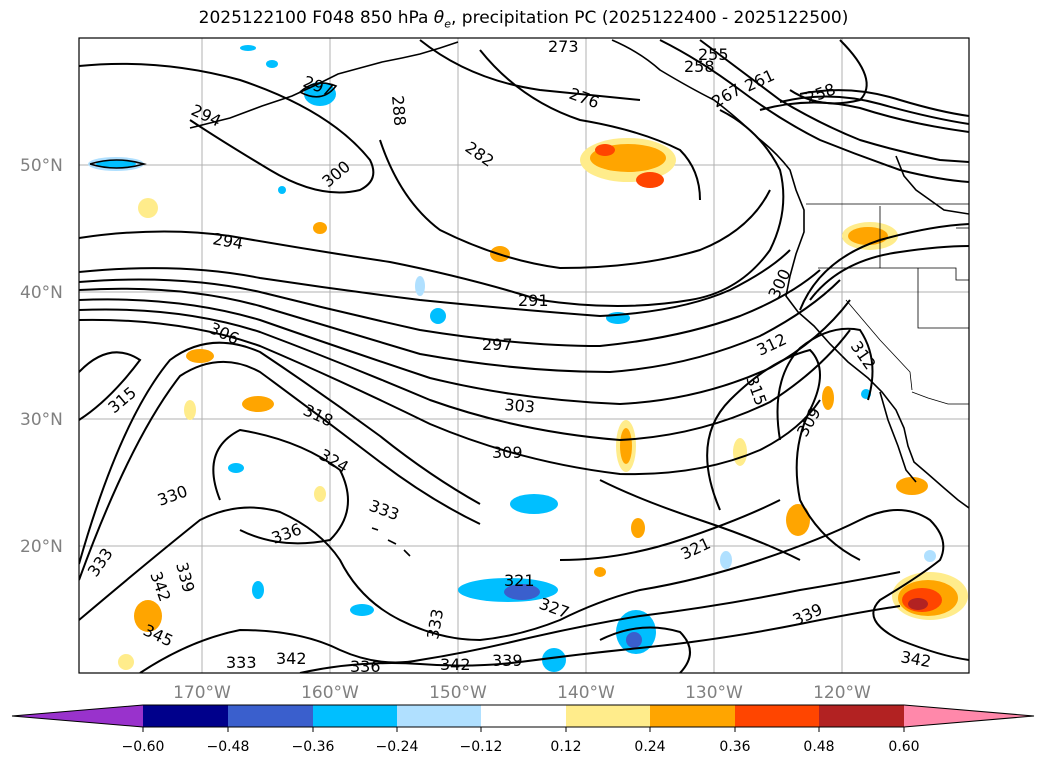 Image resolution: width=1047 pixels, height=767 pixels. Describe the element at coordinates (330, 693) in the screenshot. I see `lon-label-160w: 160°W` at that location.